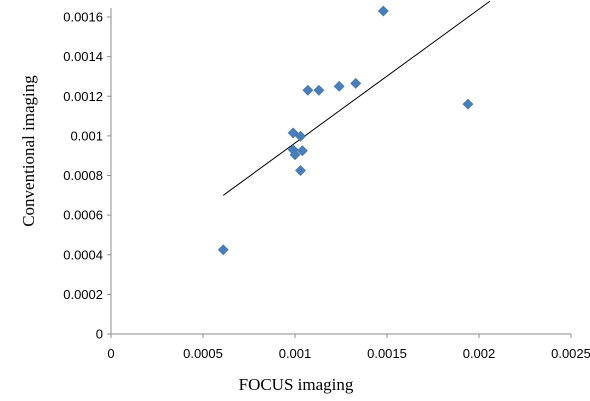 This screenshot has height=401, width=590. I want to click on y-tick-label: 0, so click(99, 334).